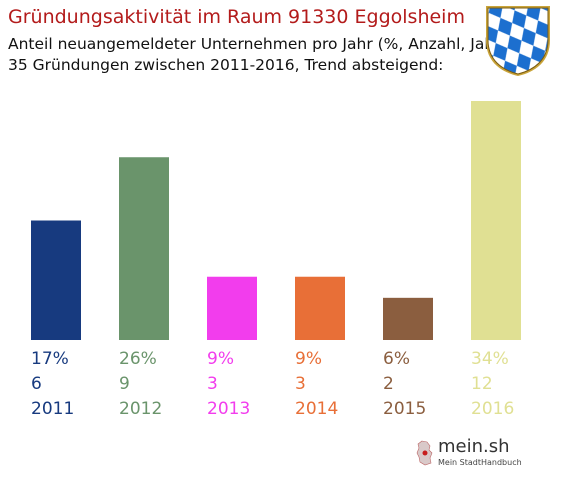 Image resolution: width=562 pixels, height=482 pixels. I want to click on logo-tagline: Mein StadtHandbuch, so click(480, 462).